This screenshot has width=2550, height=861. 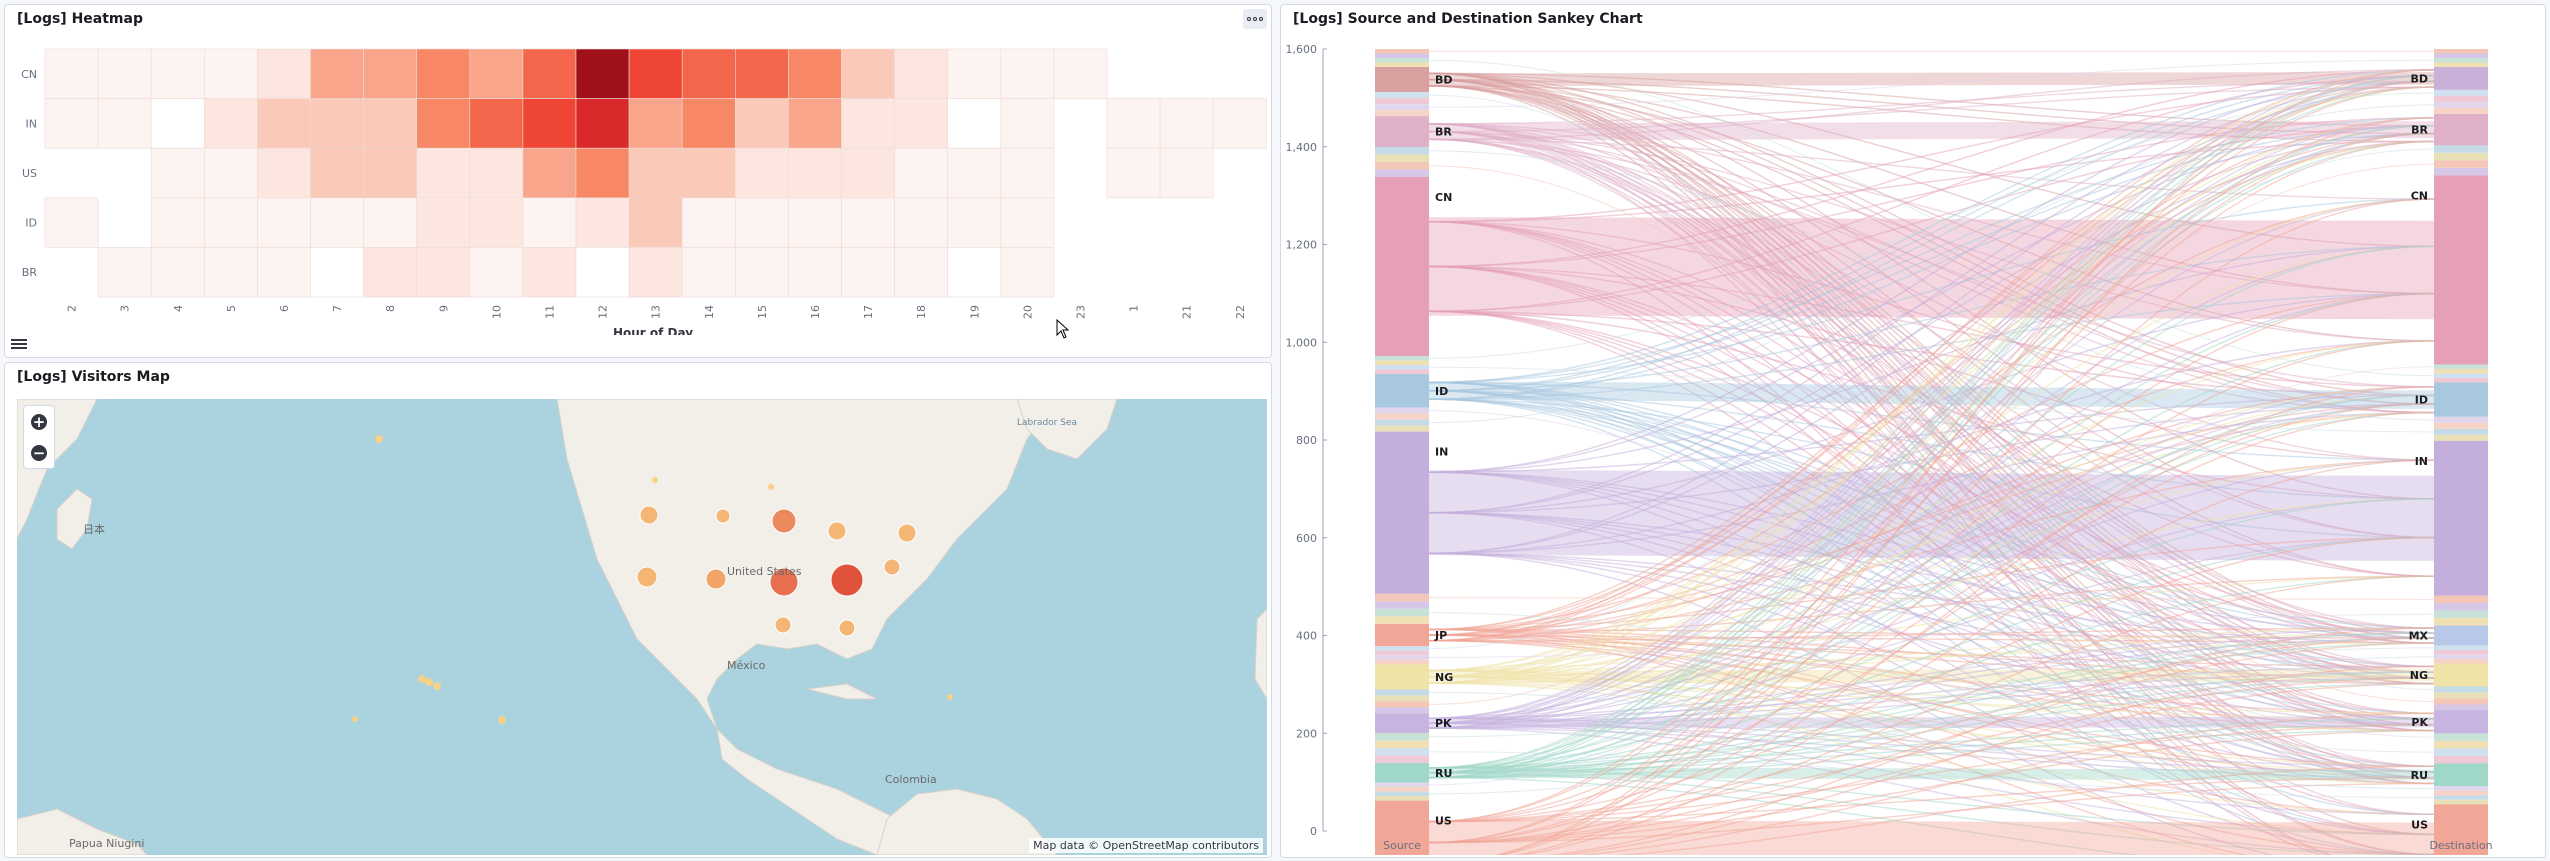 What do you see at coordinates (1255, 19) in the screenshot?
I see `options-icon` at bounding box center [1255, 19].